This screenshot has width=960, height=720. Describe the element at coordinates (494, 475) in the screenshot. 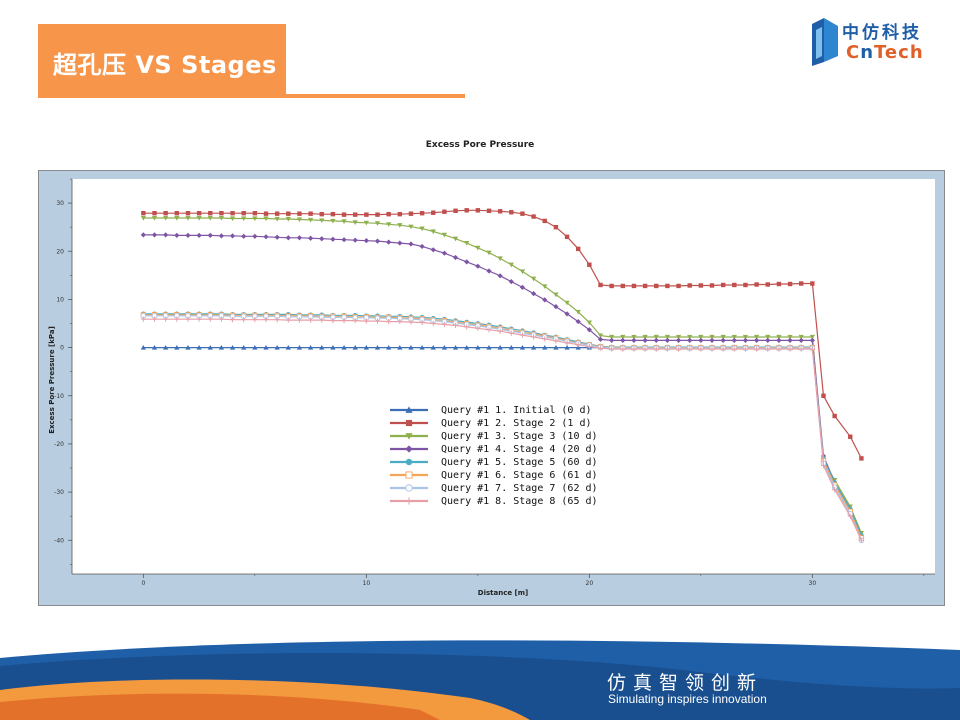

I see `legend-item: Query #1 6. Stage 6 (61 d)` at that location.